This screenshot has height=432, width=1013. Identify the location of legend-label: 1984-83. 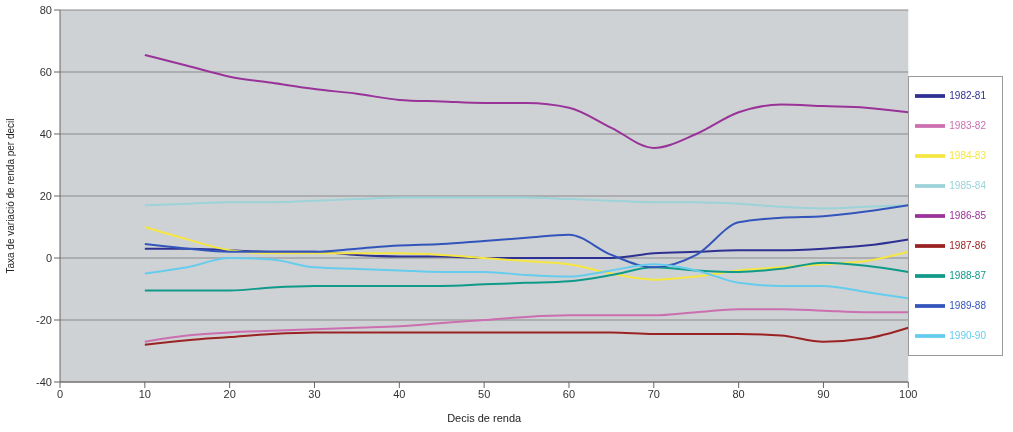
(967, 155).